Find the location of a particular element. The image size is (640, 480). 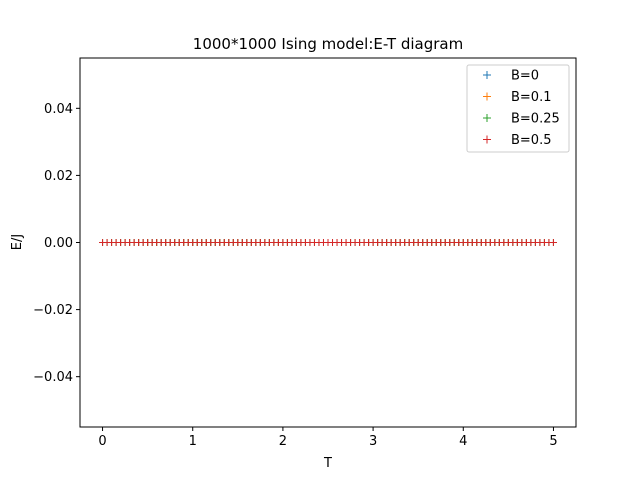

x-axis-ticks: 0 1 2 3 4 5 is located at coordinates (328, 438).